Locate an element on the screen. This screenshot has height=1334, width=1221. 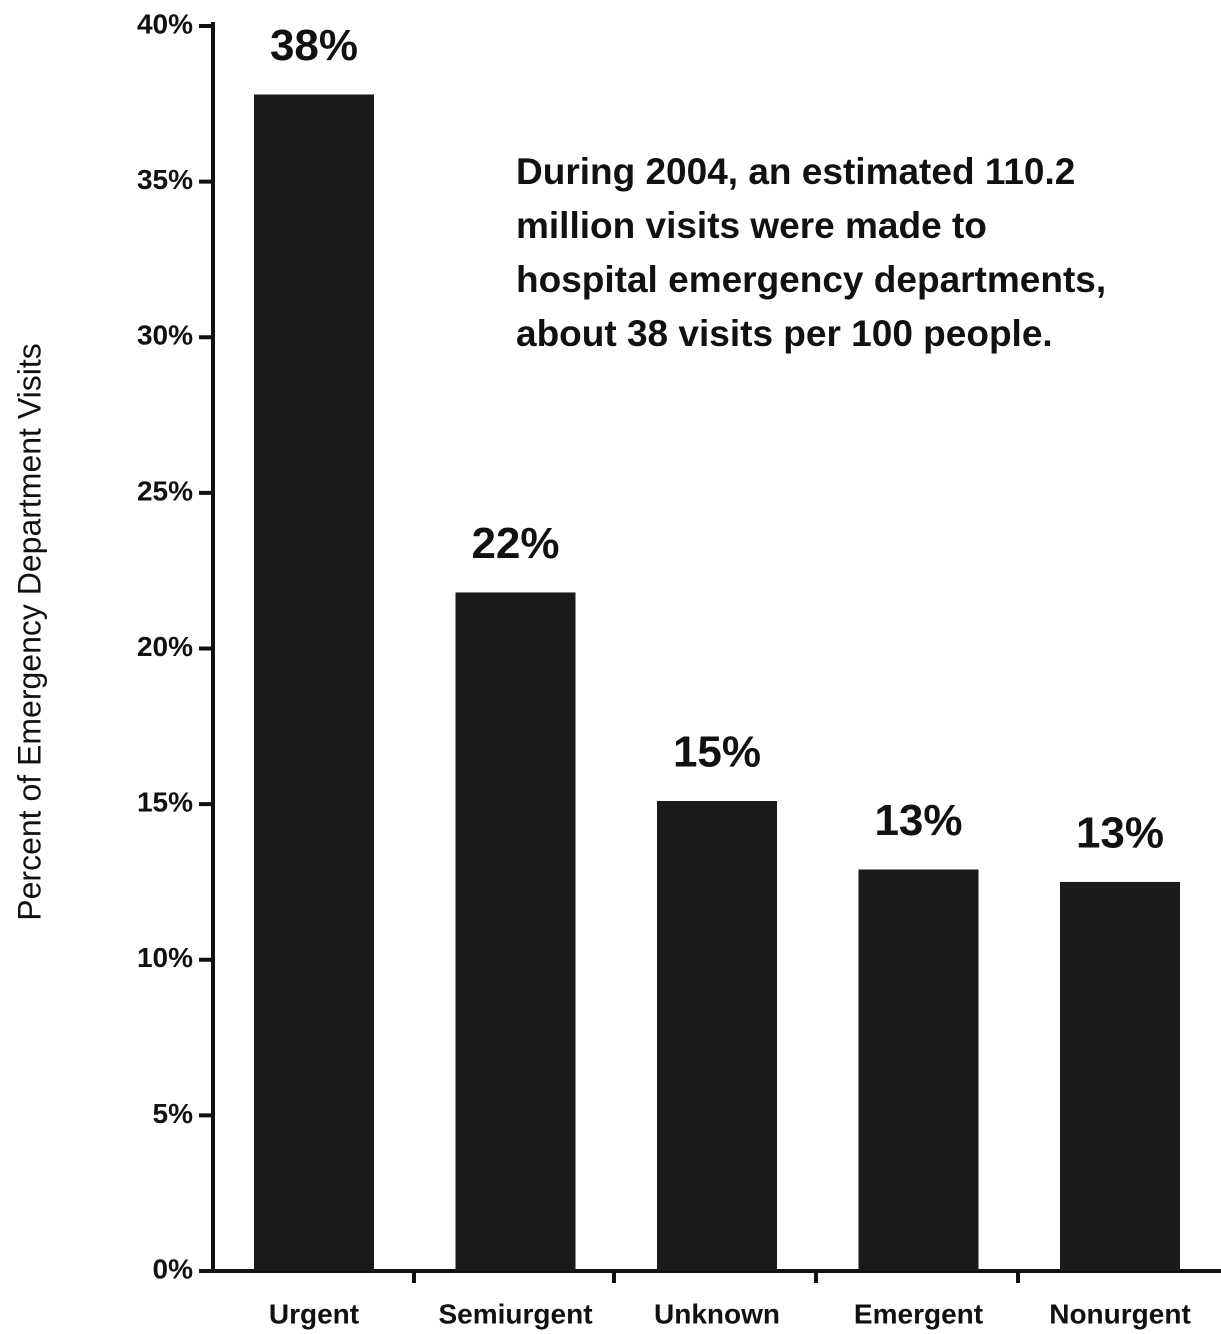
annotation: During 2004, an estimated 110.2 is located at coordinates (795, 171).